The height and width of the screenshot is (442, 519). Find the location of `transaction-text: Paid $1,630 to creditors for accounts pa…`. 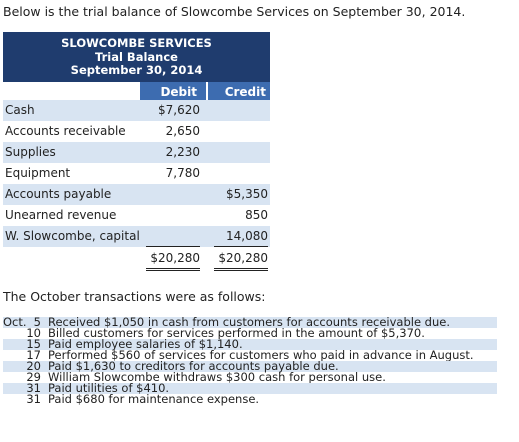

transaction-text: Paid $1,630 to creditors for accounts pa… is located at coordinates (193, 366).